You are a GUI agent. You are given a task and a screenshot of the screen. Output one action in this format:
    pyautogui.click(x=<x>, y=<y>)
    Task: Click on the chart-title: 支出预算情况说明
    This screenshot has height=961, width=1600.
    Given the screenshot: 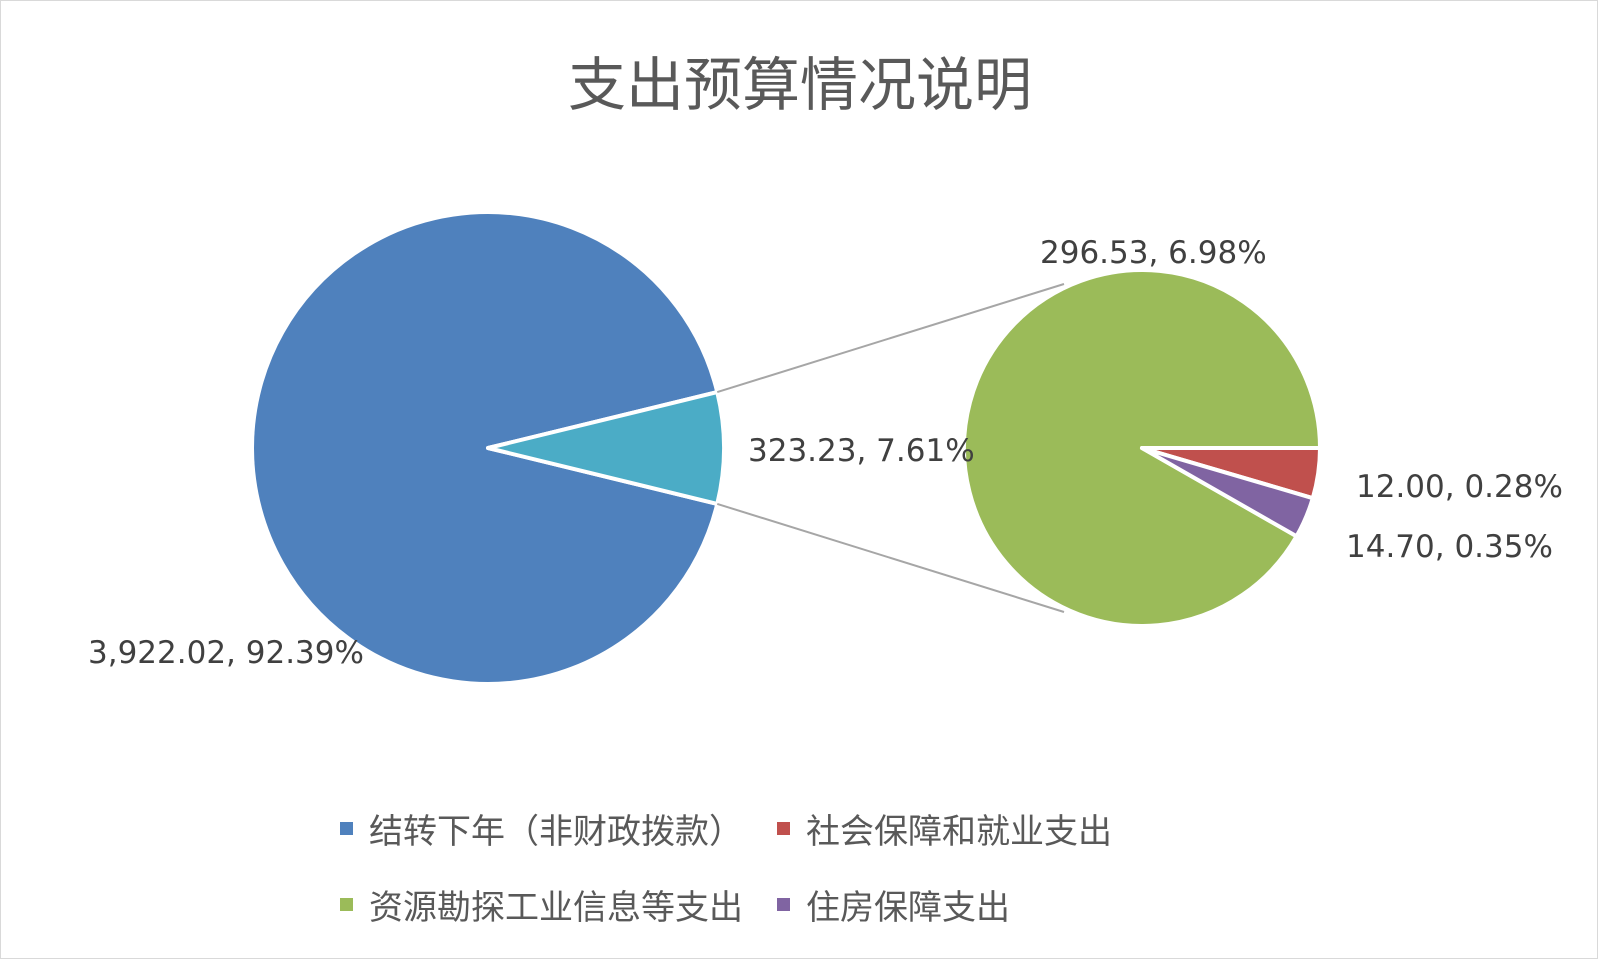 What is the action you would take?
    pyautogui.click(x=799, y=85)
    